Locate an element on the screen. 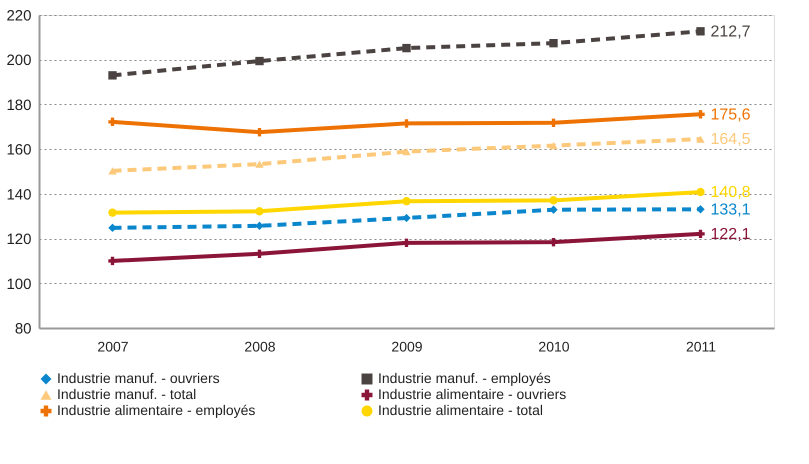 The image size is (809, 464). data-label: 140,8 is located at coordinates (730, 193).